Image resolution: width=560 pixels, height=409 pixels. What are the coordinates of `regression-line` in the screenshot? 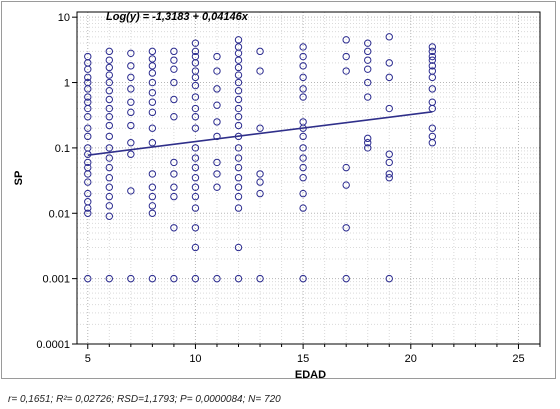 It's located at (260, 133).